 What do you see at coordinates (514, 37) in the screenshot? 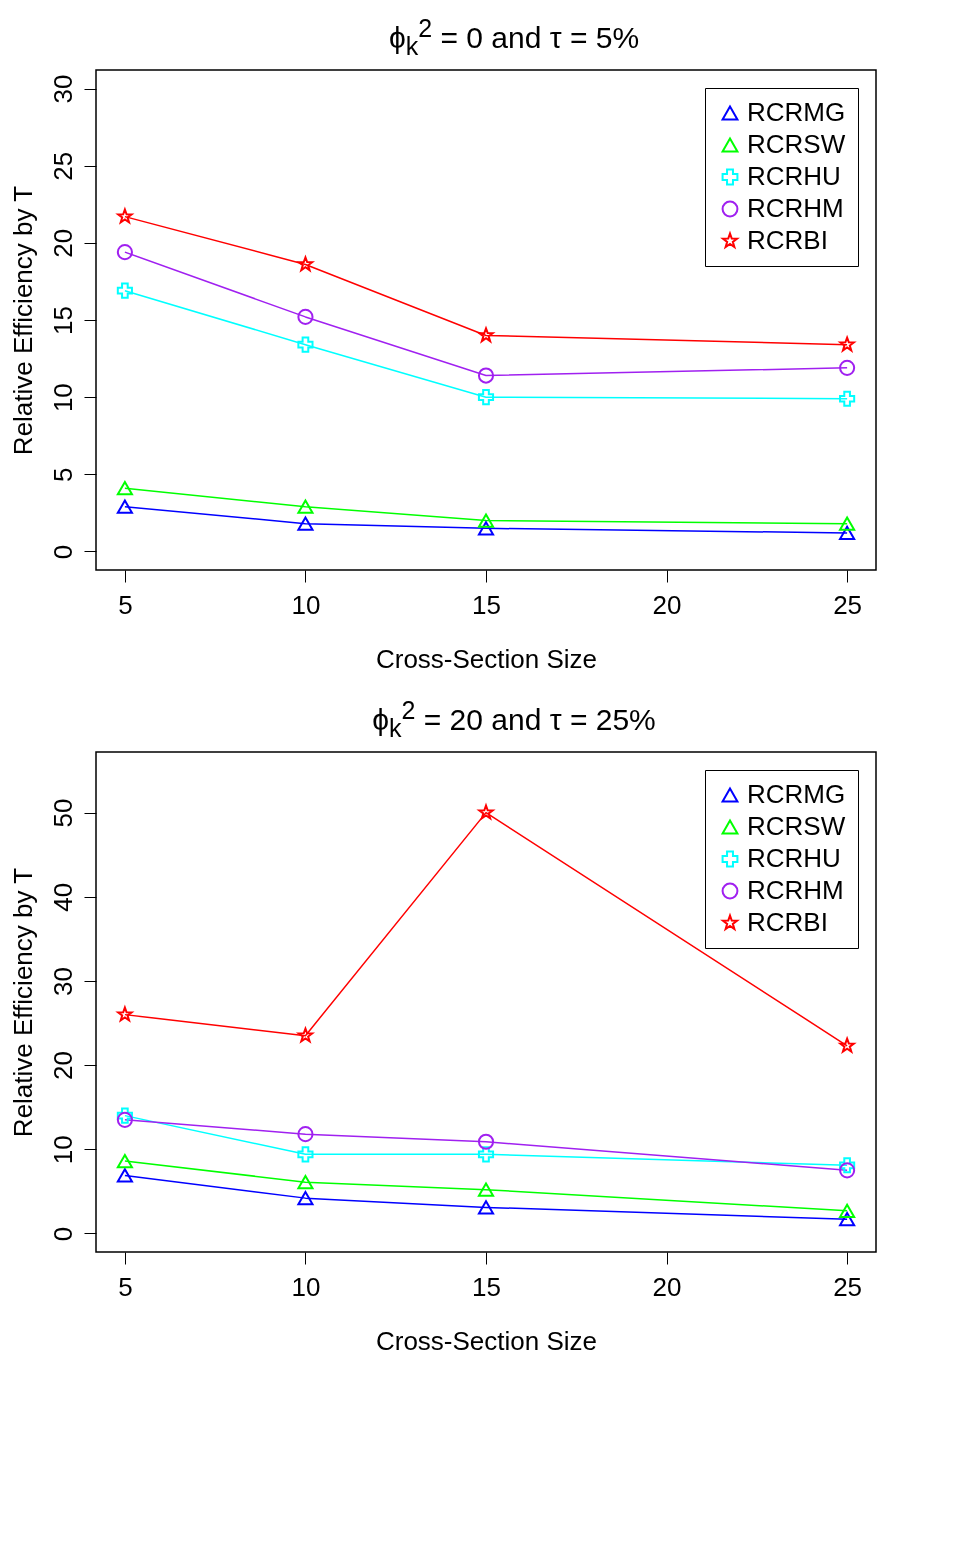
I see `chart-title: ϕ$_{k}$$^{2}$ = 0 and τ = 5%` at bounding box center [514, 37].